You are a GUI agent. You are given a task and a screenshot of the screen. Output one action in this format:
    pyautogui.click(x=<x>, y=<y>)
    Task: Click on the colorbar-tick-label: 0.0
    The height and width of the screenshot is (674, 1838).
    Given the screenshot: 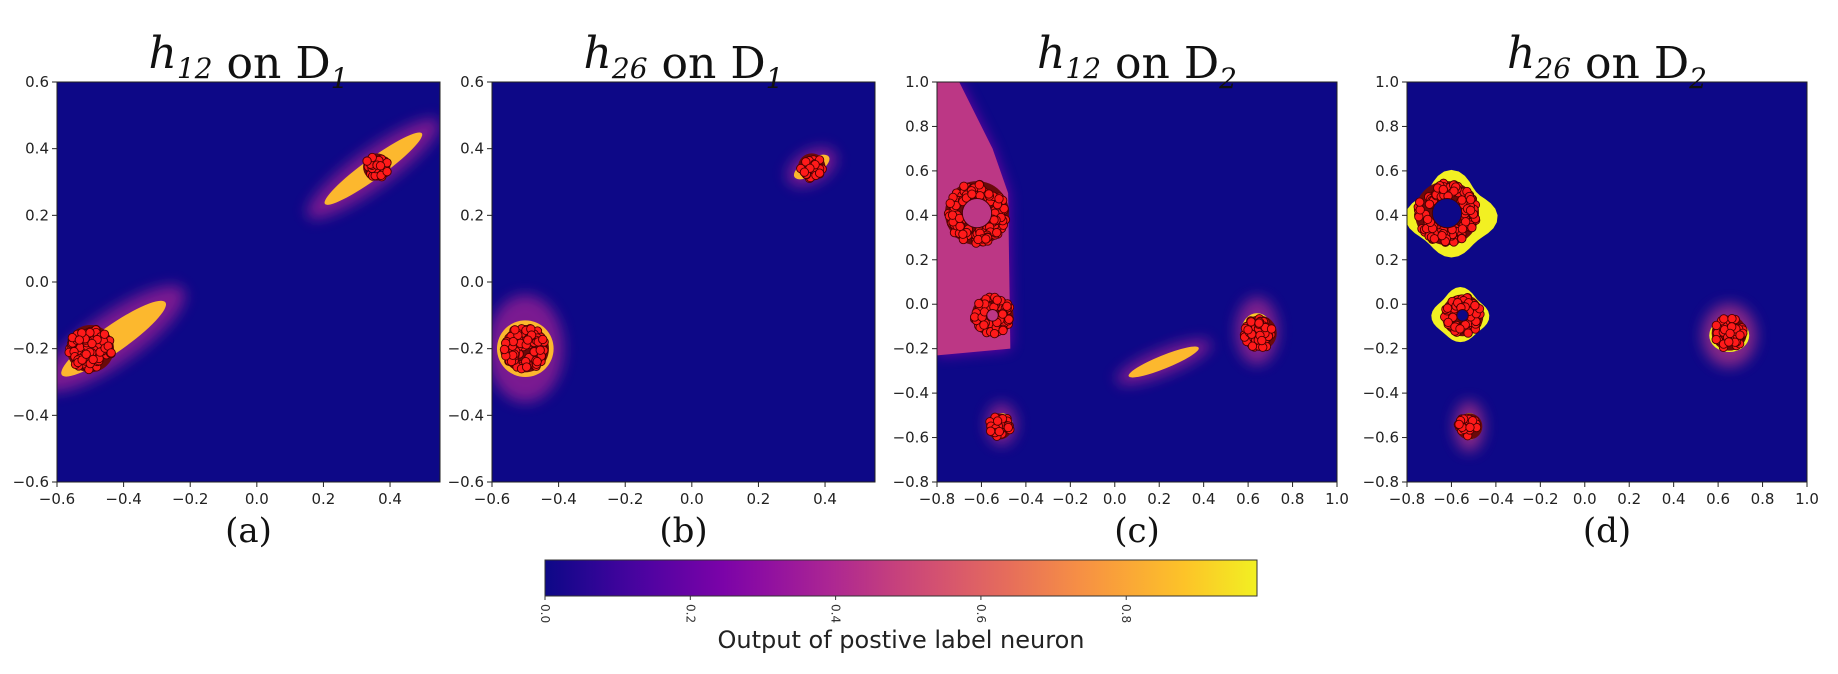 What is the action you would take?
    pyautogui.click(x=545, y=613)
    